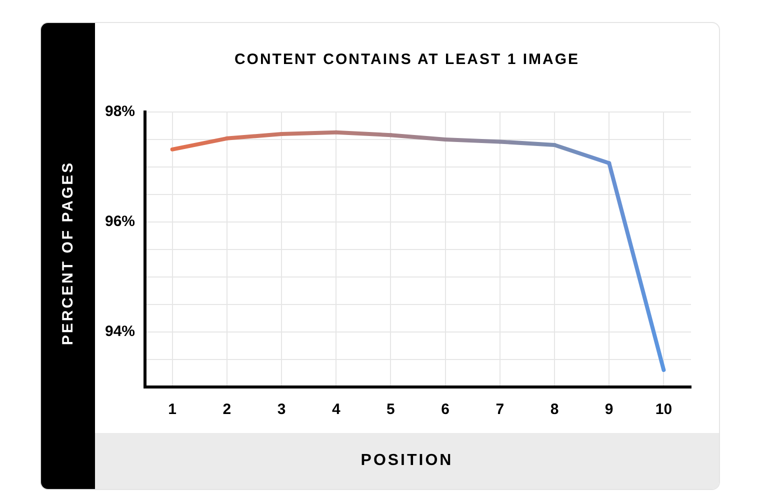 The width and height of the screenshot is (760, 504). Describe the element at coordinates (120, 331) in the screenshot. I see `y-tick-label: 94%` at that location.